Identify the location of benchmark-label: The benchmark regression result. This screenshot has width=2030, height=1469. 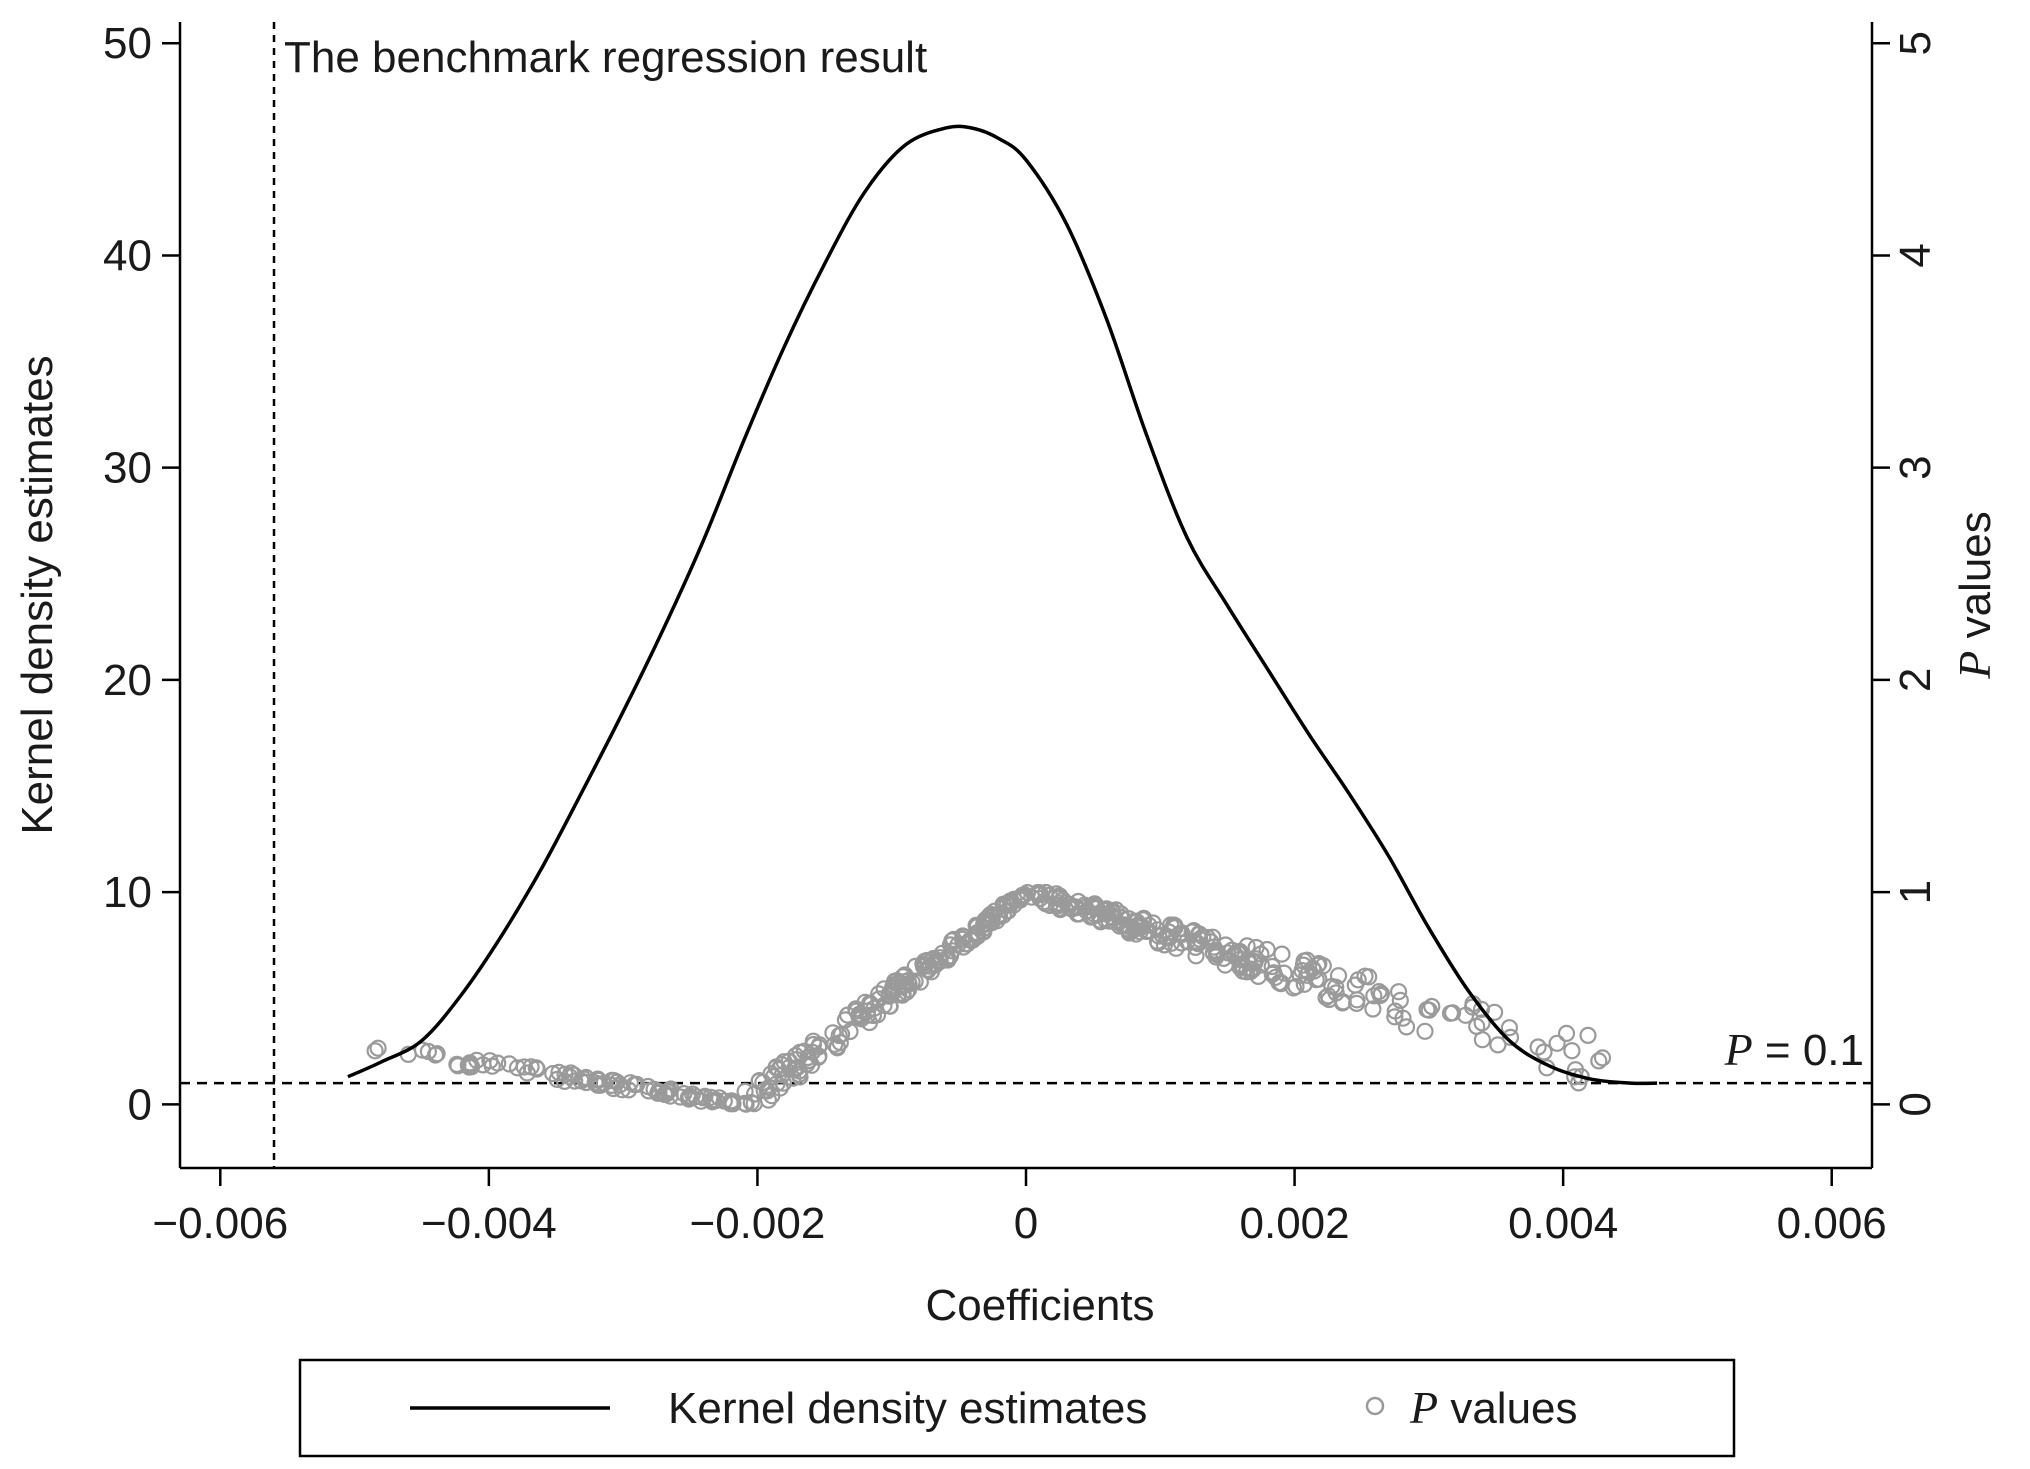
(605, 57).